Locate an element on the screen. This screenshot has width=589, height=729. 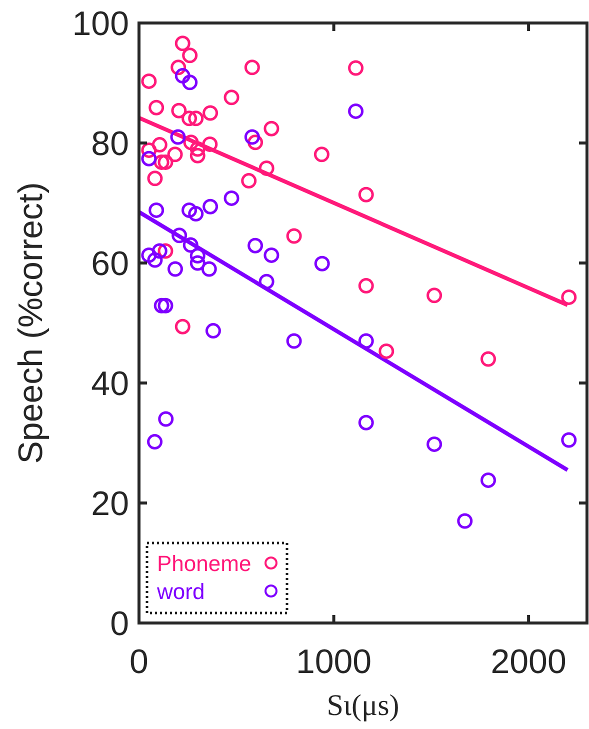
x-axis-title: Sι(μs) is located at coordinates (363, 705).